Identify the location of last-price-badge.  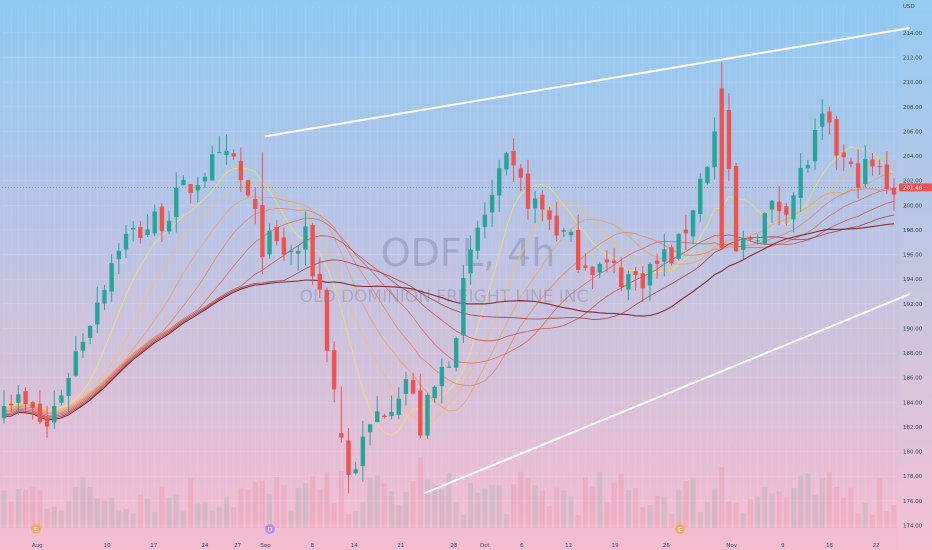
(915, 187).